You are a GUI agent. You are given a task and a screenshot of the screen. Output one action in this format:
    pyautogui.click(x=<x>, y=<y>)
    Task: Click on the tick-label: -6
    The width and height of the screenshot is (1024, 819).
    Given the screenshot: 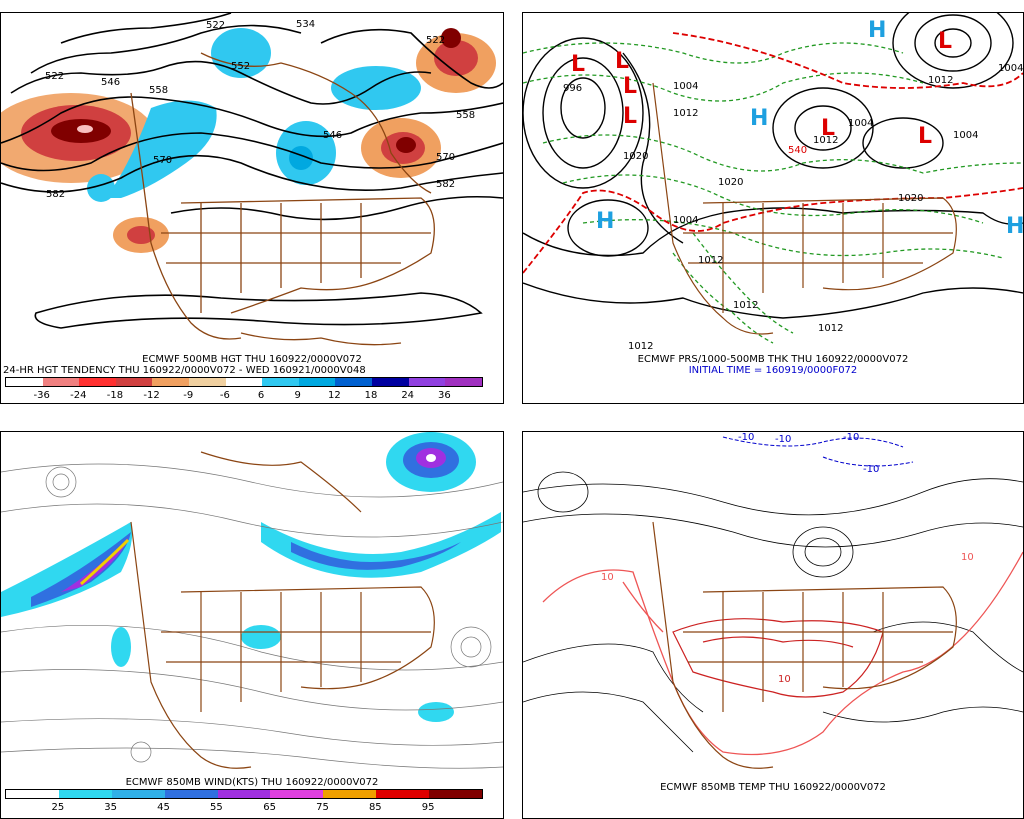 What is the action you would take?
    pyautogui.click(x=224, y=395)
    